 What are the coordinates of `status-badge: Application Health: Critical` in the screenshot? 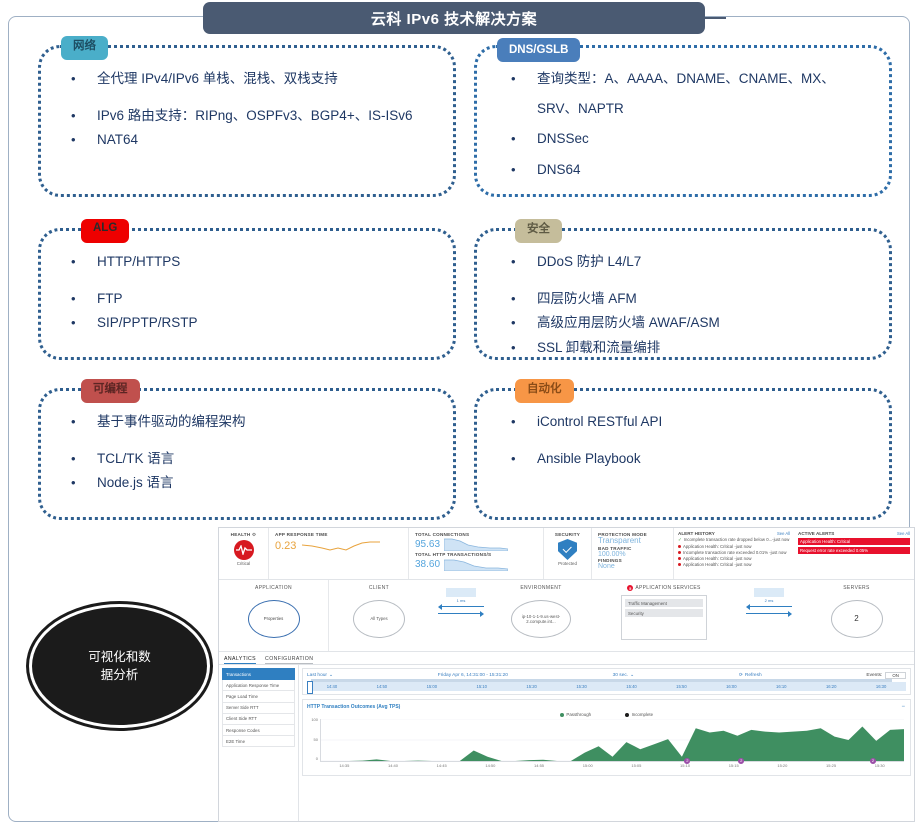 It's located at (854, 541).